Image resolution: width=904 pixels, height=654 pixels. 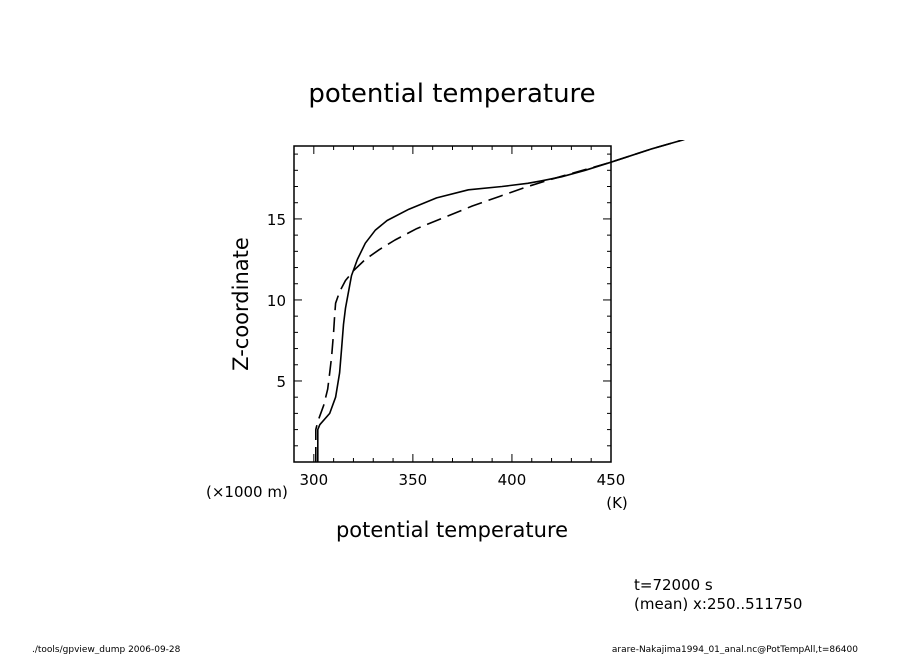 What do you see at coordinates (106, 649) in the screenshot?
I see `footer-left: ./tools/gpview_dump 2006-09-28` at bounding box center [106, 649].